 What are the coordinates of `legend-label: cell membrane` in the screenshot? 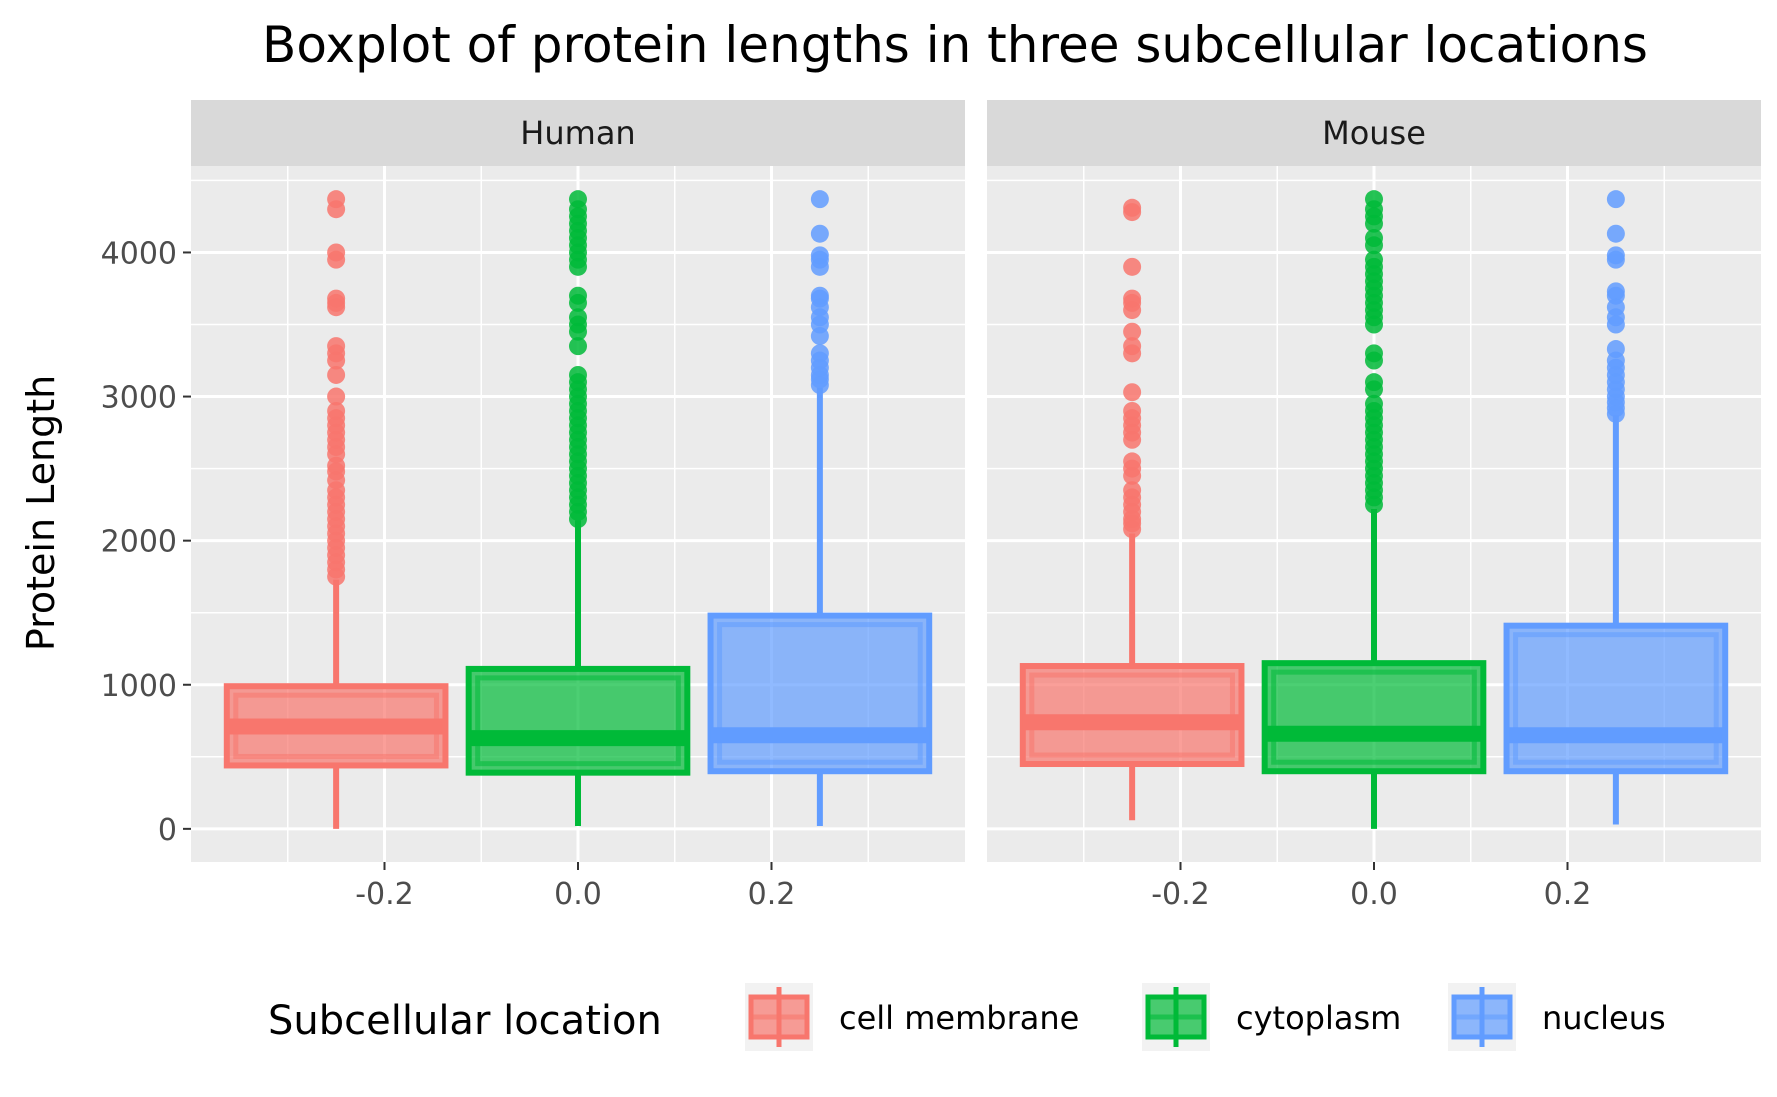 It's located at (959, 1018).